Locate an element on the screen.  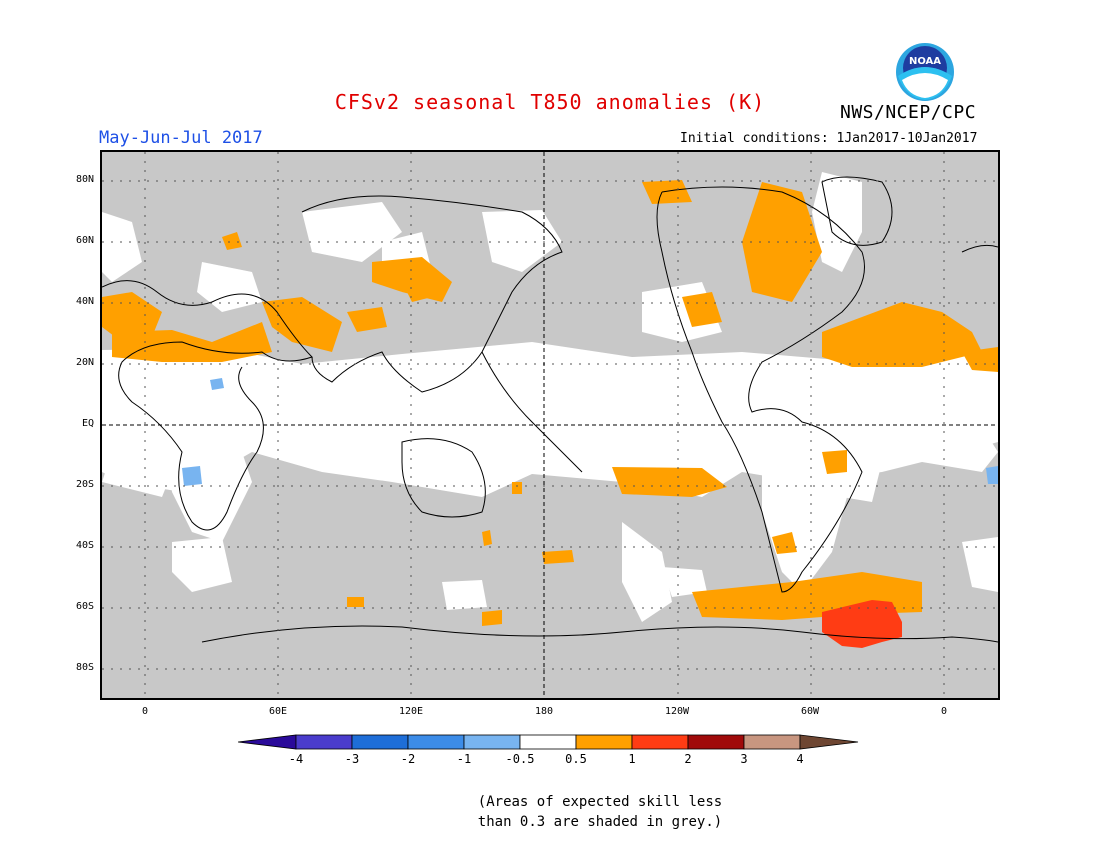
colorbar-label: -0.5 is located at coordinates (520, 759).